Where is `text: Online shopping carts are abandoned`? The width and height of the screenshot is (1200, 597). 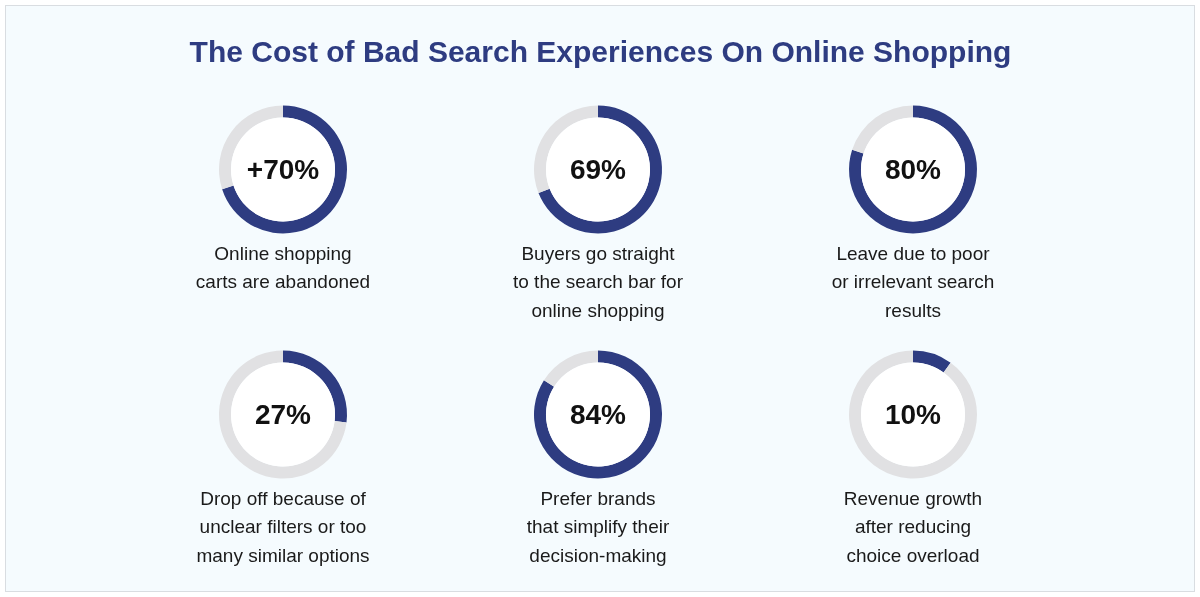
text: Online shopping carts are abandoned is located at coordinates (283, 267).